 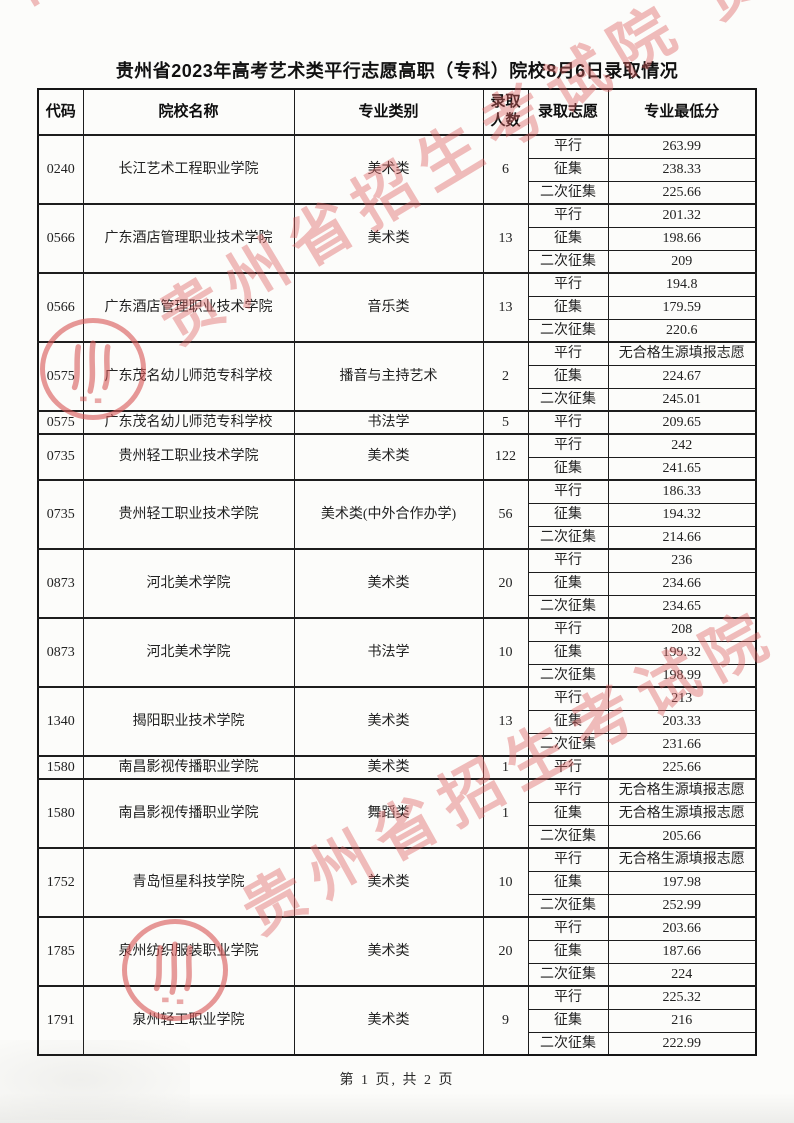 I want to click on table-row: 0735 贵州轻工职业技术学院 美术类(中外合作办学) 56 平行 186.33, so click(x=397, y=514).